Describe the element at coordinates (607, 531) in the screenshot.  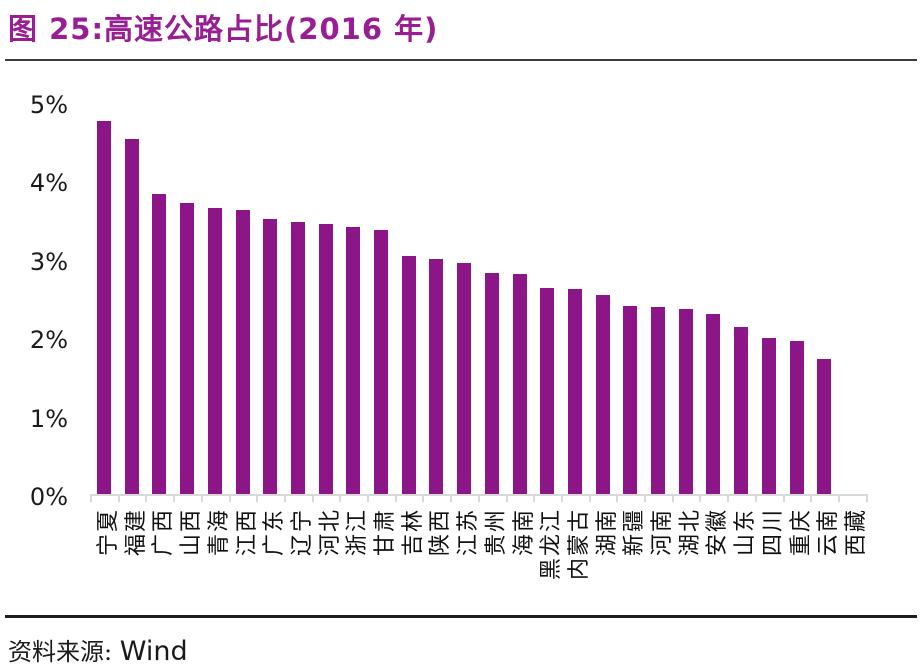
I see `x-axis-category-label: 湖南` at that location.